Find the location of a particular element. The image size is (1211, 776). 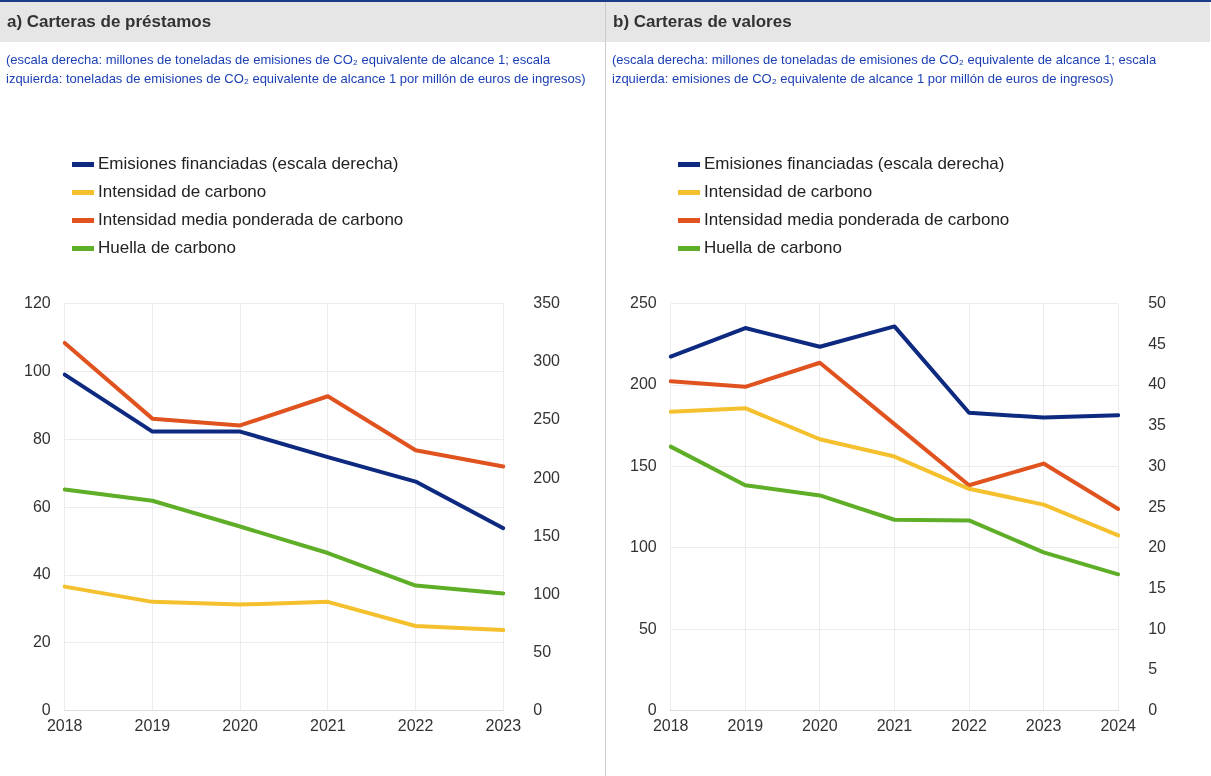

y2-tick-label: 350 is located at coordinates (547, 303).